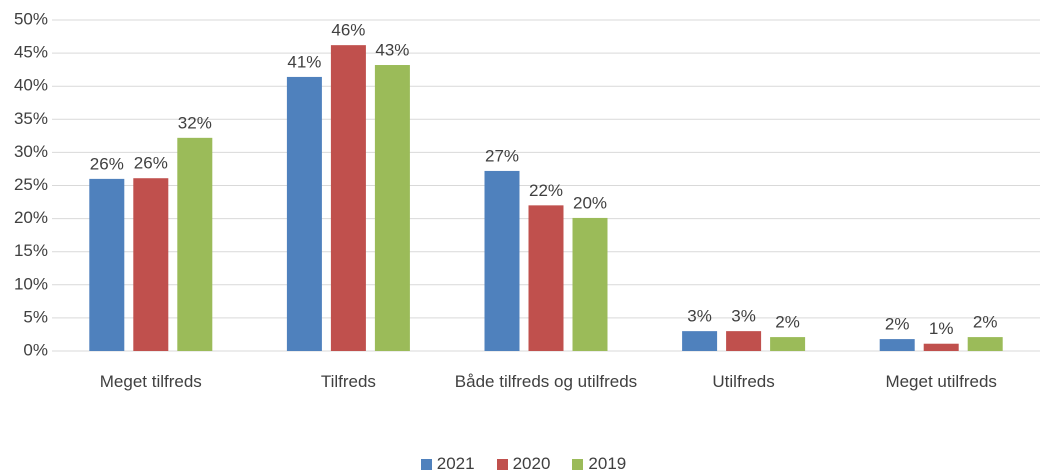  I want to click on legend: 2021 2020 2019, so click(523, 464).